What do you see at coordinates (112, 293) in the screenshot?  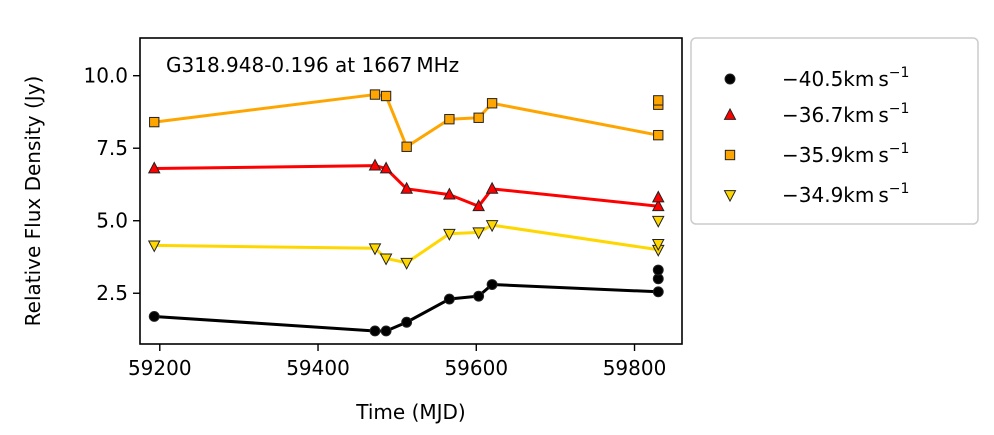 I see `y-tick-label: 2.5` at bounding box center [112, 293].